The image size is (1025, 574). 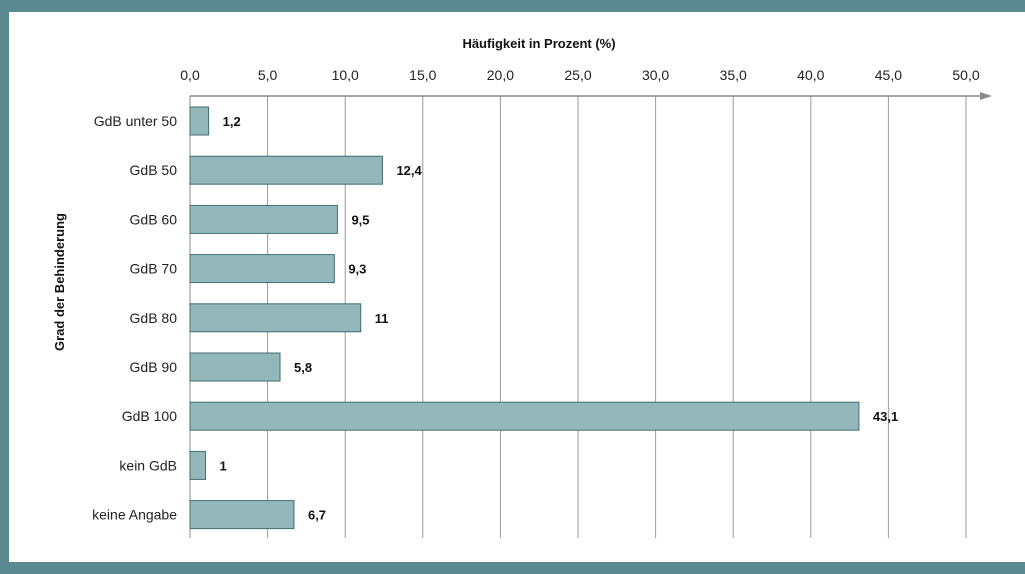 What do you see at coordinates (888, 75) in the screenshot?
I see `x-tick-label: 45,0` at bounding box center [888, 75].